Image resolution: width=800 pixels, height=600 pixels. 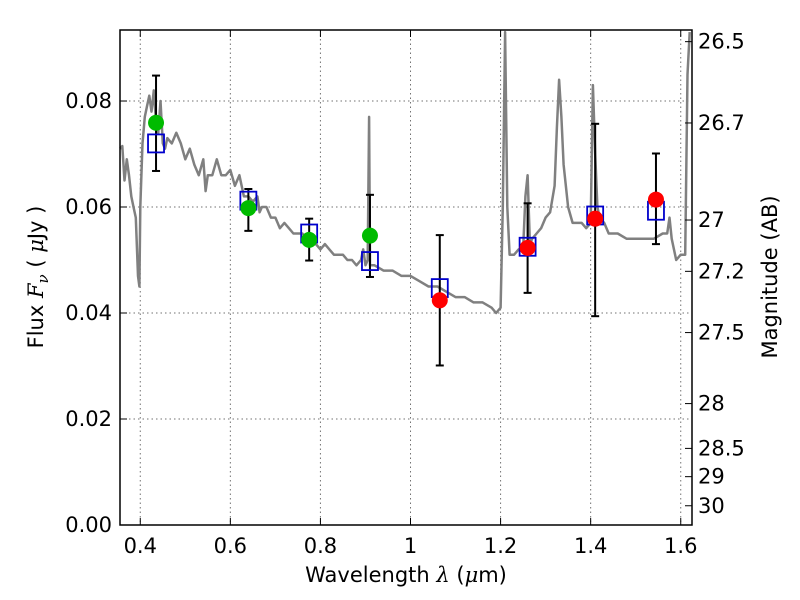 What do you see at coordinates (680, 546) in the screenshot?
I see `x-tick-label: 1.6` at bounding box center [680, 546].